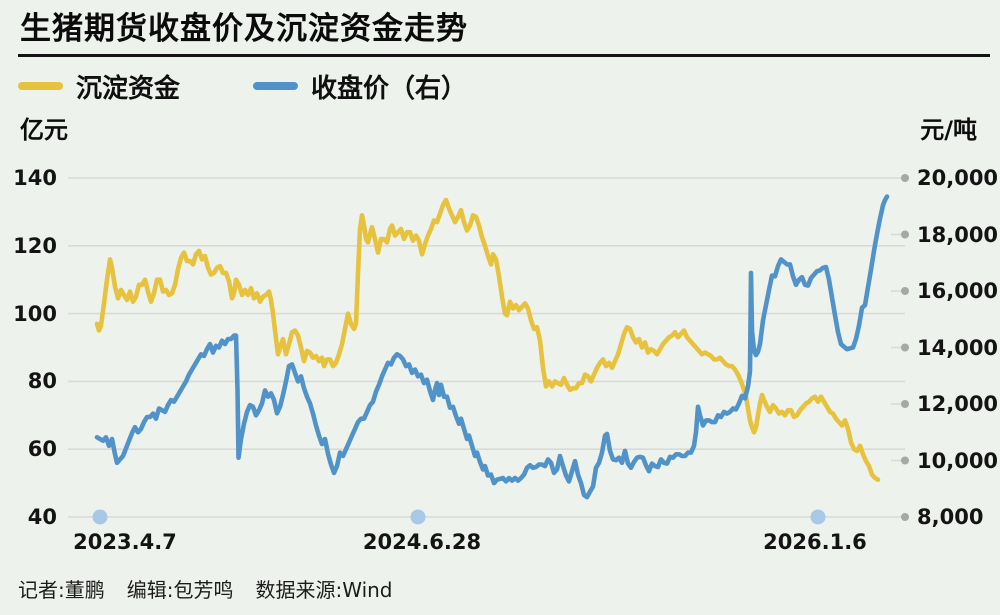 The width and height of the screenshot is (1000, 615). Describe the element at coordinates (180, 590) in the screenshot. I see `editor-credit: 编辑:包芳鸣` at that location.